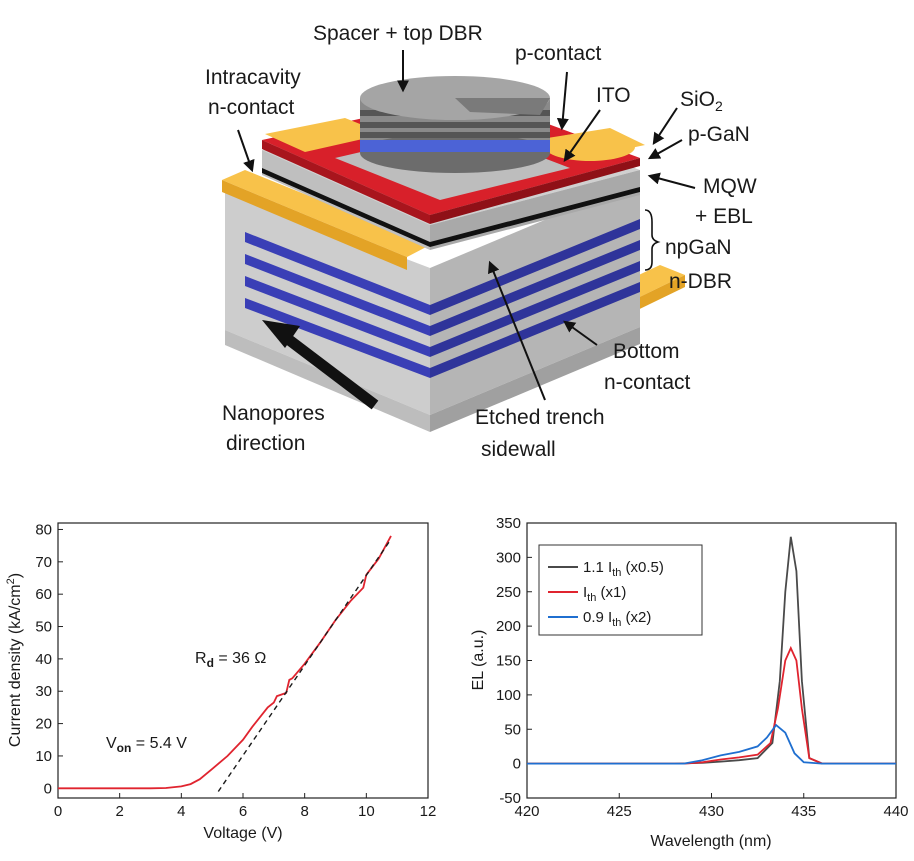  What do you see at coordinates (518, 449) in the screenshot?
I see `label-sidewall: sidewall` at bounding box center [518, 449].